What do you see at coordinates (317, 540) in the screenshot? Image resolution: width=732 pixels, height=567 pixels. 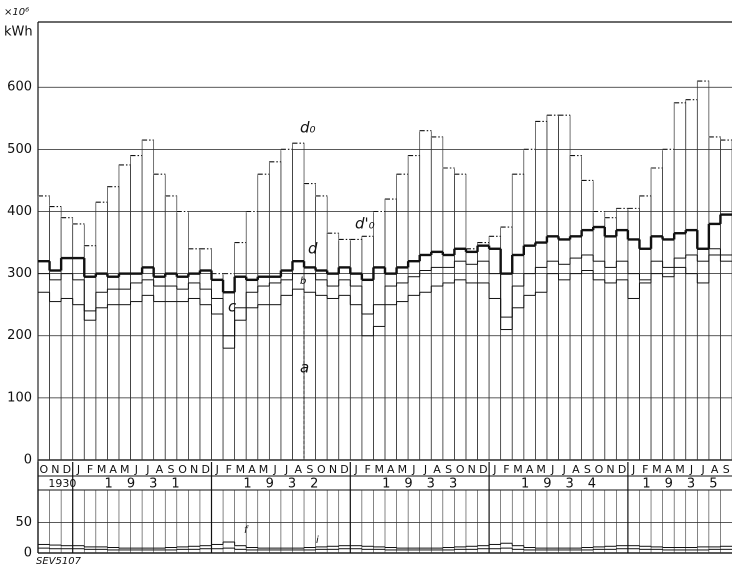 I see `series-label: i` at bounding box center [317, 540].